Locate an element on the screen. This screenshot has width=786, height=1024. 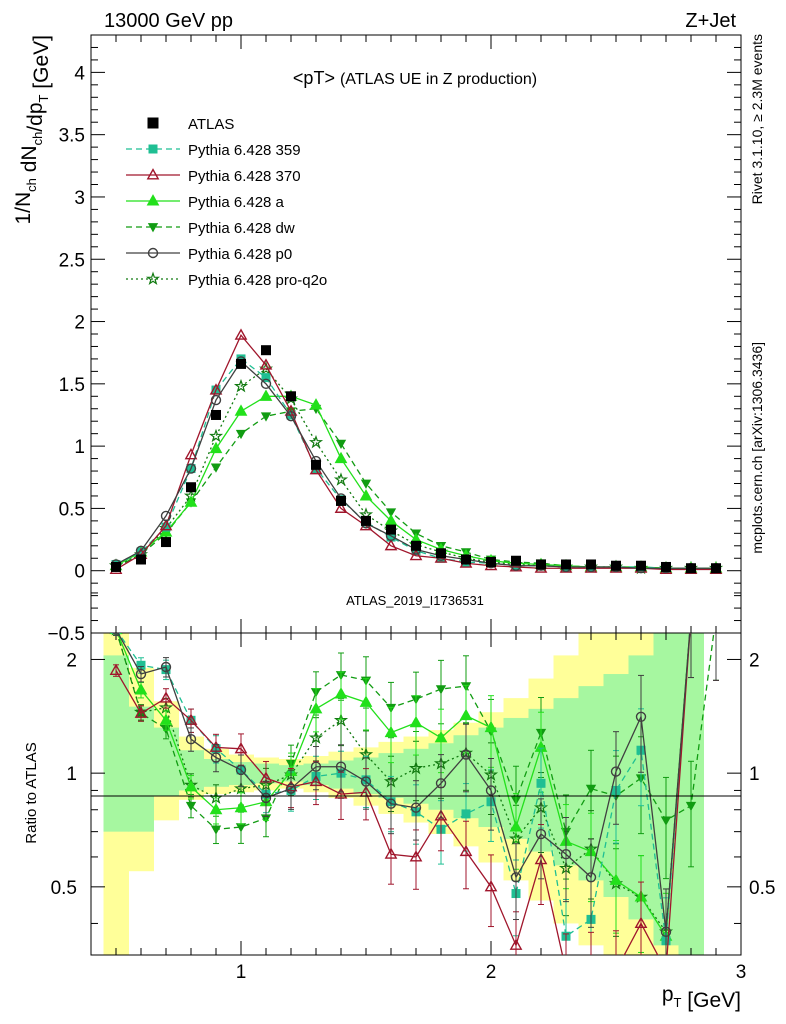
y-axis-label-main: 1/Nch dNch/dpT [GeV] is located at coordinates (32, 130).